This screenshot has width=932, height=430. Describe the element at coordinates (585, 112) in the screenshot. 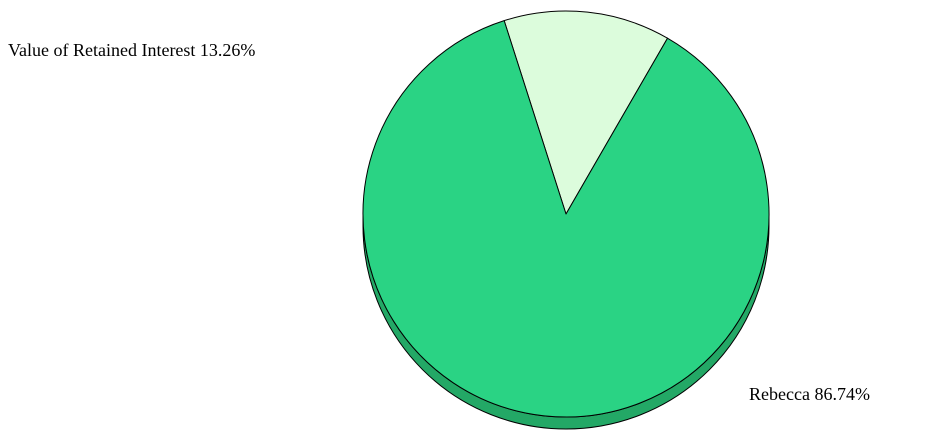

I see `pie-slice-value-of-retained-interest` at that location.